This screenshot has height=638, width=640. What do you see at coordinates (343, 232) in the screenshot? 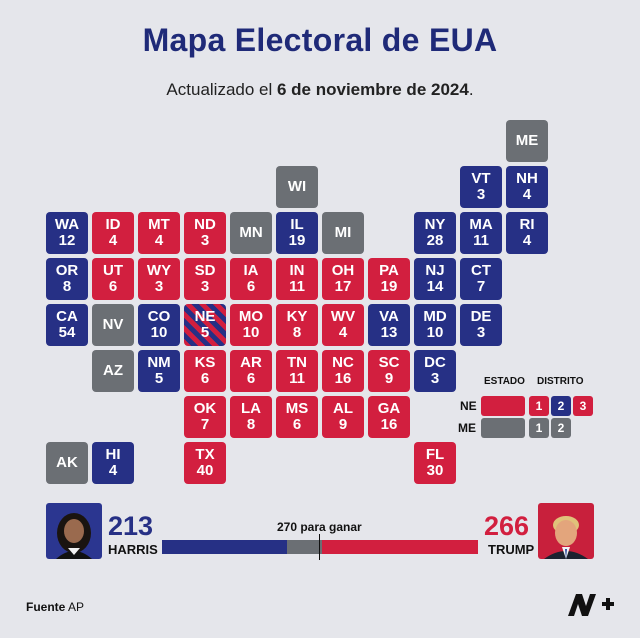
I see `state-abbr: MI` at bounding box center [343, 232].